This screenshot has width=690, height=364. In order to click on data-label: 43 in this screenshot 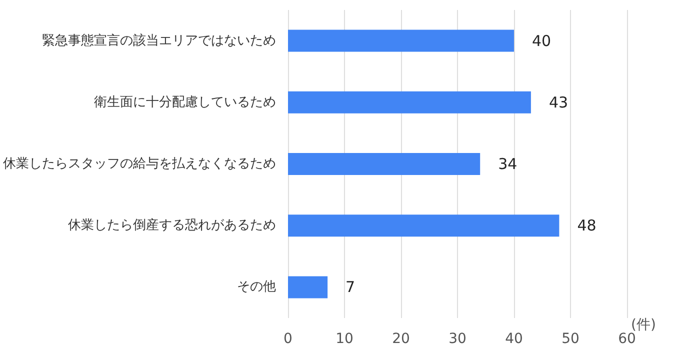, I will do `click(558, 102)`.